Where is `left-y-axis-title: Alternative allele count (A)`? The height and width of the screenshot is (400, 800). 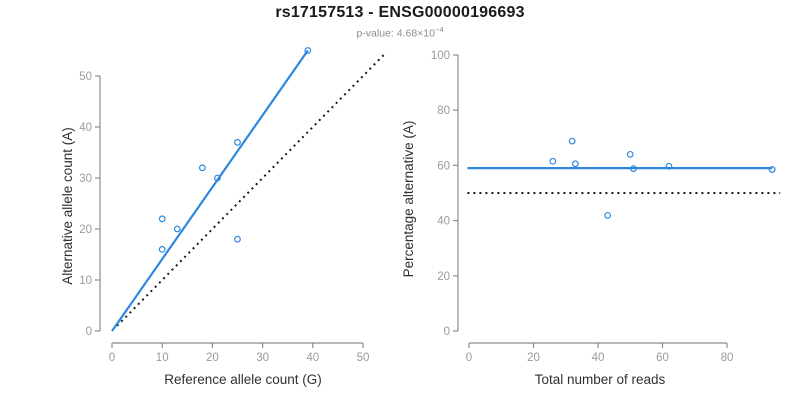
left-y-axis-title: Alternative allele count (A) is located at coordinates (67, 206).